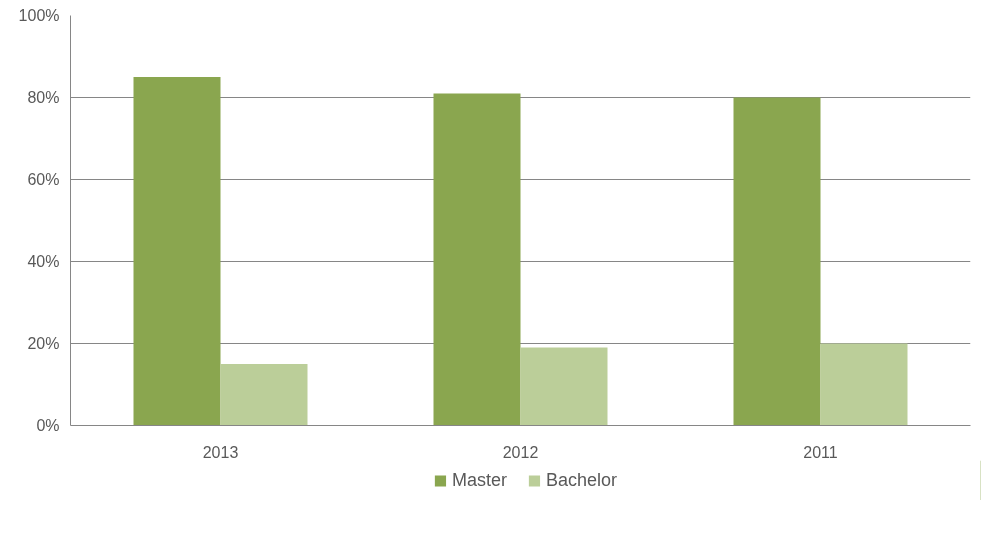  Describe the element at coordinates (48, 425) in the screenshot. I see `y-tick-label: 0%` at that location.